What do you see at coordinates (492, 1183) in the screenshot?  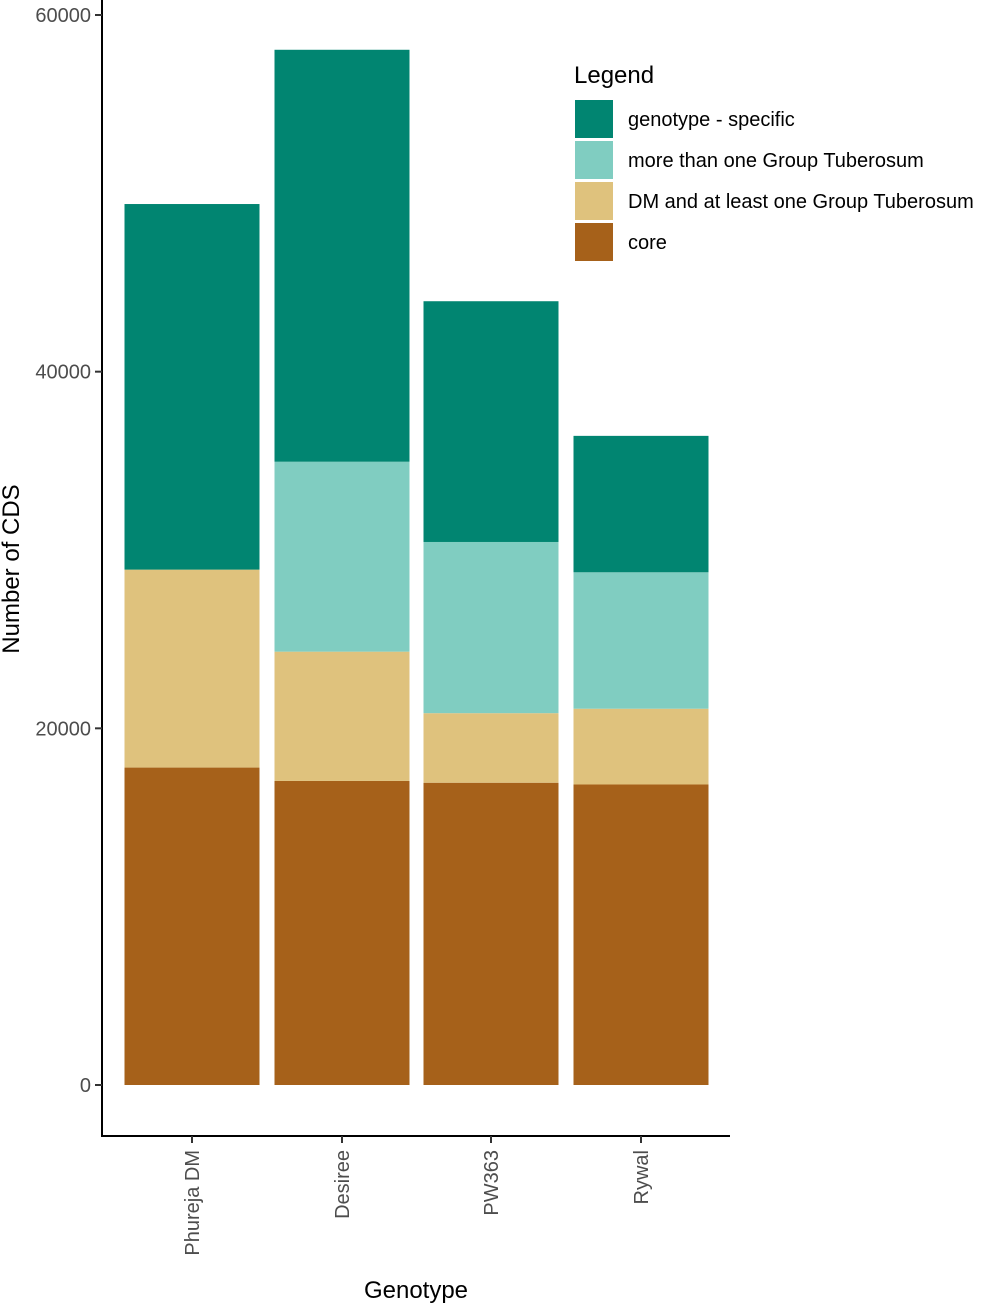 I see `x-tick-label: PW363` at bounding box center [492, 1183].